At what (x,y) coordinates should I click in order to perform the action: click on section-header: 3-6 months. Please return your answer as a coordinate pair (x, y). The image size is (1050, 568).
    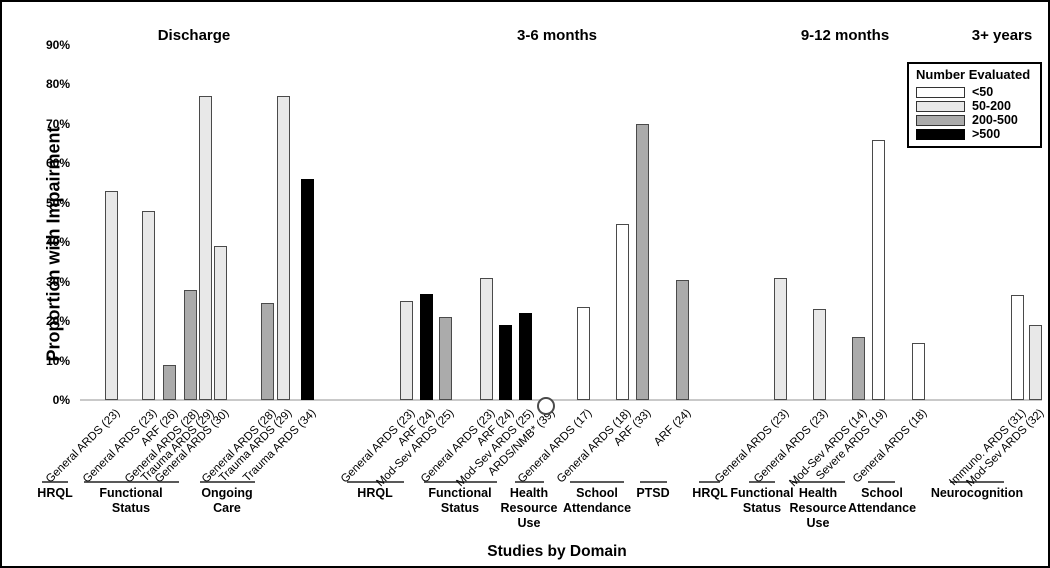
    Looking at the image, I should click on (557, 35).